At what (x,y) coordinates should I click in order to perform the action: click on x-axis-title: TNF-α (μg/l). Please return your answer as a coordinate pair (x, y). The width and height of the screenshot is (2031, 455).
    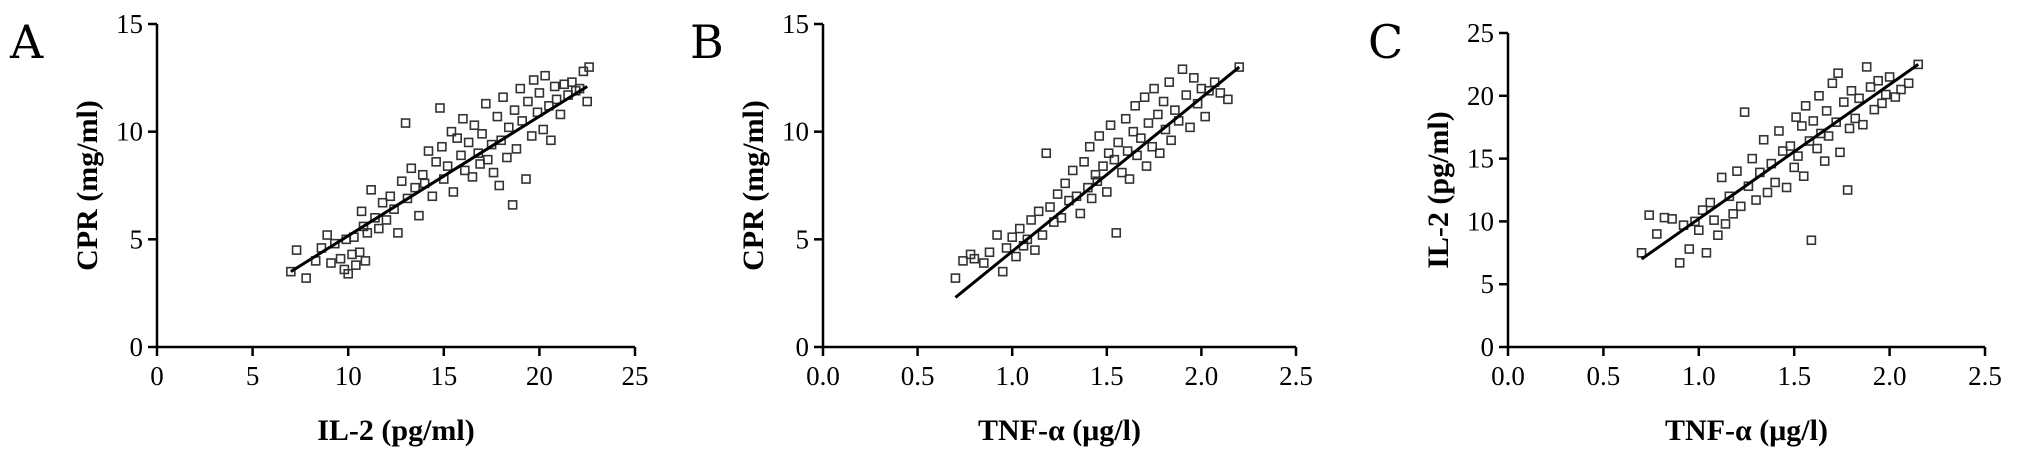
    Looking at the image, I should click on (1746, 430).